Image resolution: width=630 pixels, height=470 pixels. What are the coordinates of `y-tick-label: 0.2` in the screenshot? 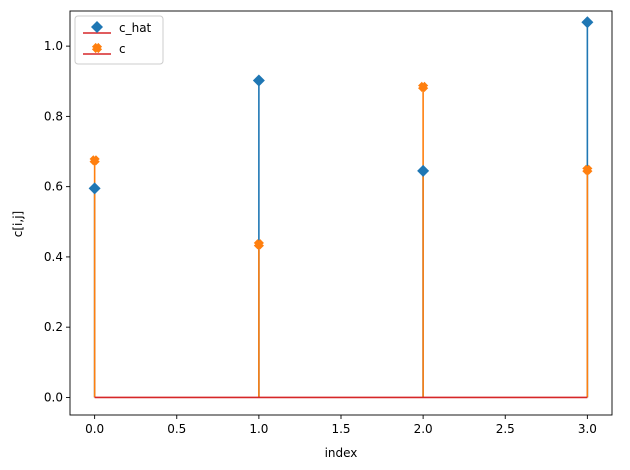 It's located at (53, 327).